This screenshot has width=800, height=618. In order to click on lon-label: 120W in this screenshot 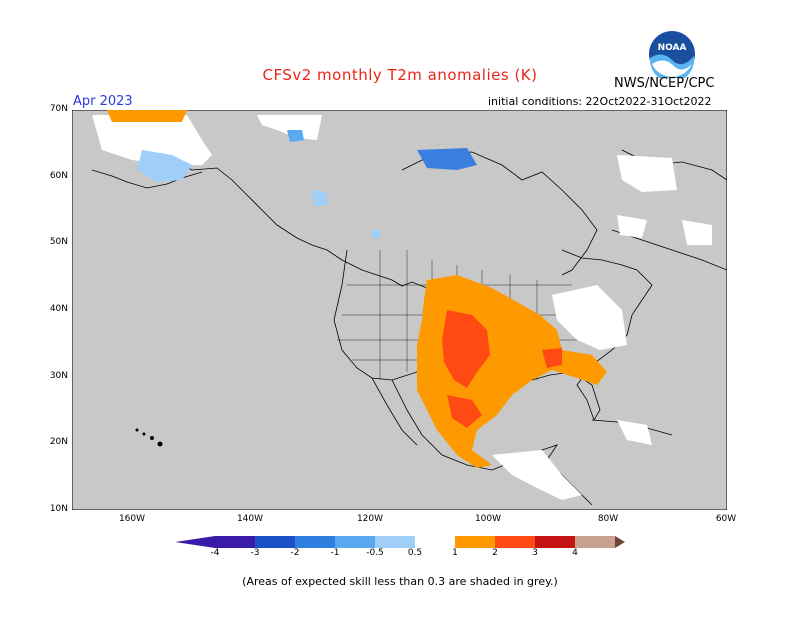, I will do `click(370, 519)`.